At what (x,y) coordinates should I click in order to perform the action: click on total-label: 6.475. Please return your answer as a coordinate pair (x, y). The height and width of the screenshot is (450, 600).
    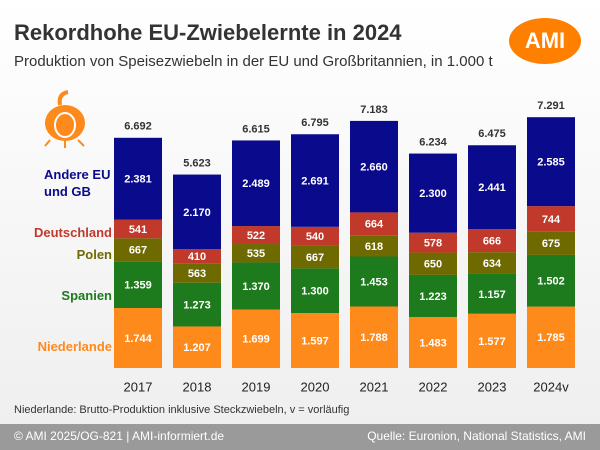
    Looking at the image, I should click on (492, 134).